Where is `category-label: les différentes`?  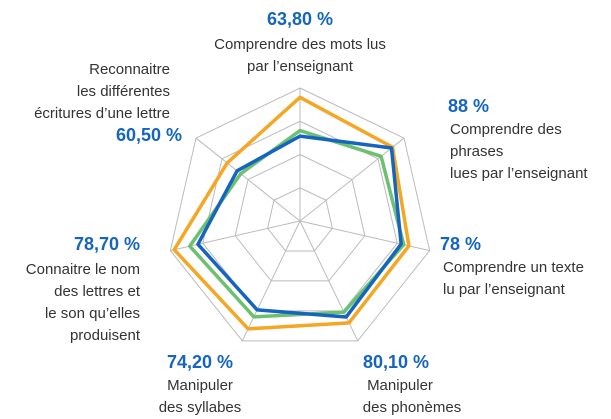 category-label: les différentes is located at coordinates (123, 91).